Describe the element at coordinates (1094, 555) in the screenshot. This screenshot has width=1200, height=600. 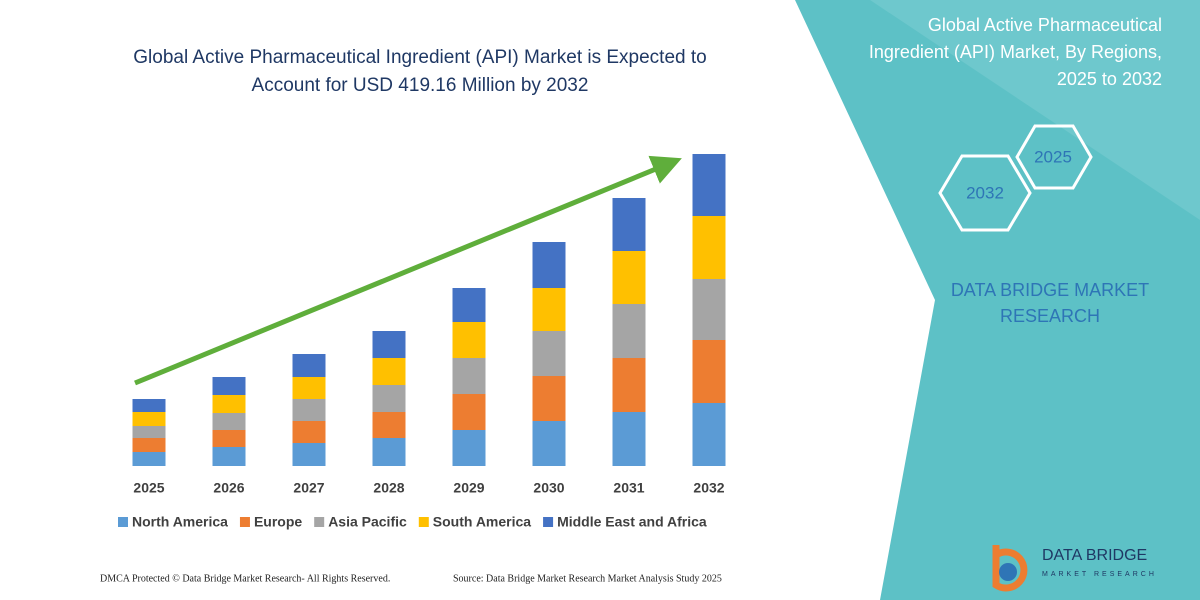
I see `logo-name: DATA BRIDGE` at that location.